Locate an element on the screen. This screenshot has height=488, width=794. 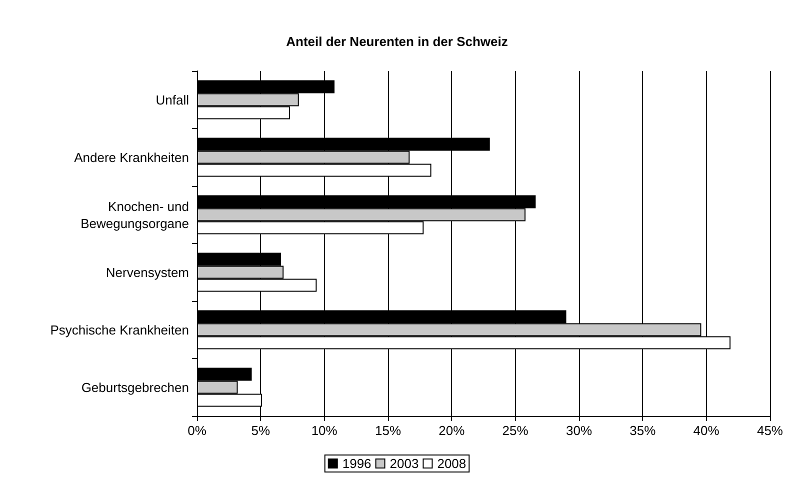
y-tick-label: Psychische Krankheiten is located at coordinates (119, 330).